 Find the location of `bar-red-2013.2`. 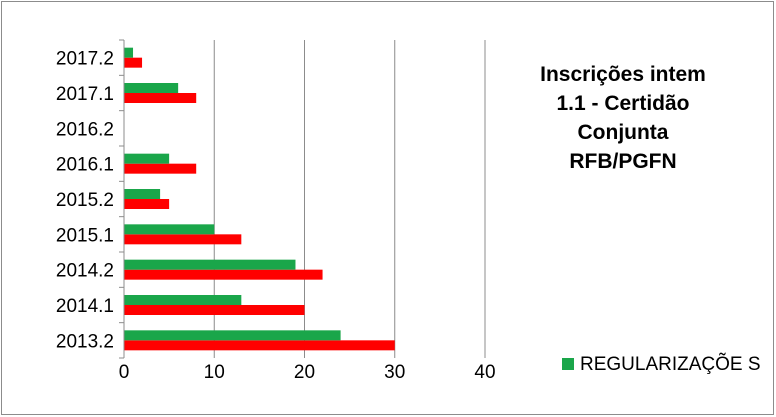

bar-red-2013.2 is located at coordinates (259, 345).